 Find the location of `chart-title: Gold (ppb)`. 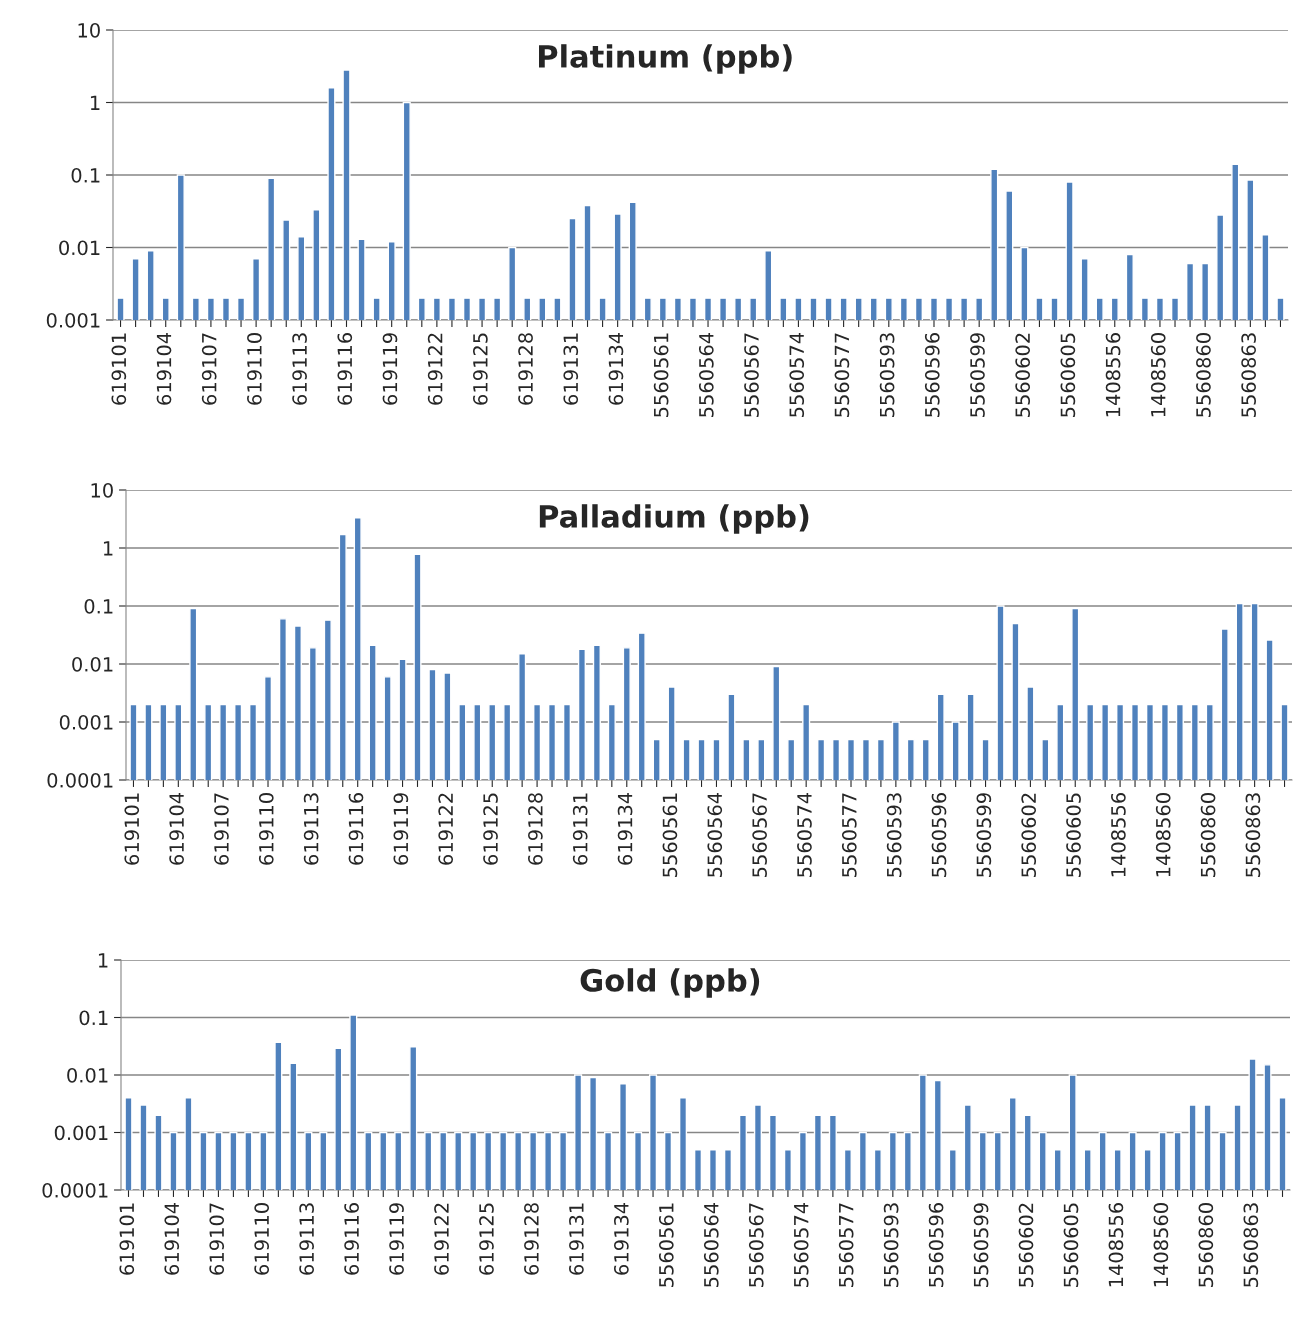

chart-title: Gold (ppb) is located at coordinates (670, 983).